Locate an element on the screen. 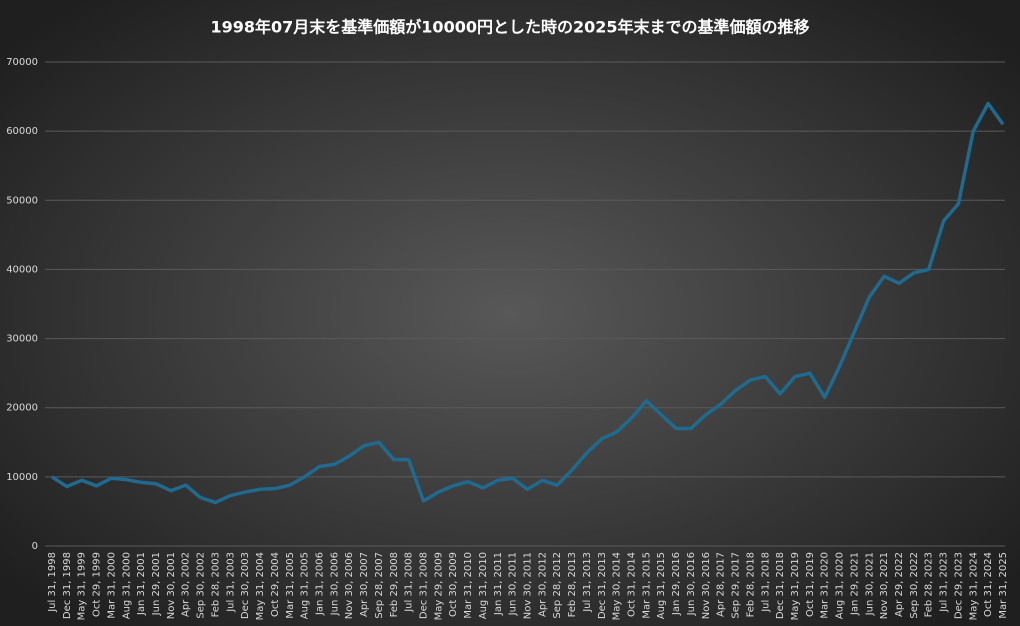  x-tick-label: May 29, 2009 is located at coordinates (438, 586).